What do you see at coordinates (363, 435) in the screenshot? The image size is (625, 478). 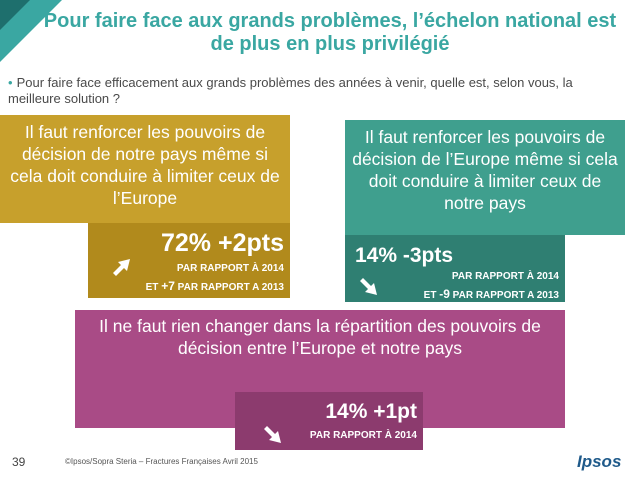 I see `option-unchanged-line1: PAR RAPPORT À 2014` at bounding box center [363, 435].